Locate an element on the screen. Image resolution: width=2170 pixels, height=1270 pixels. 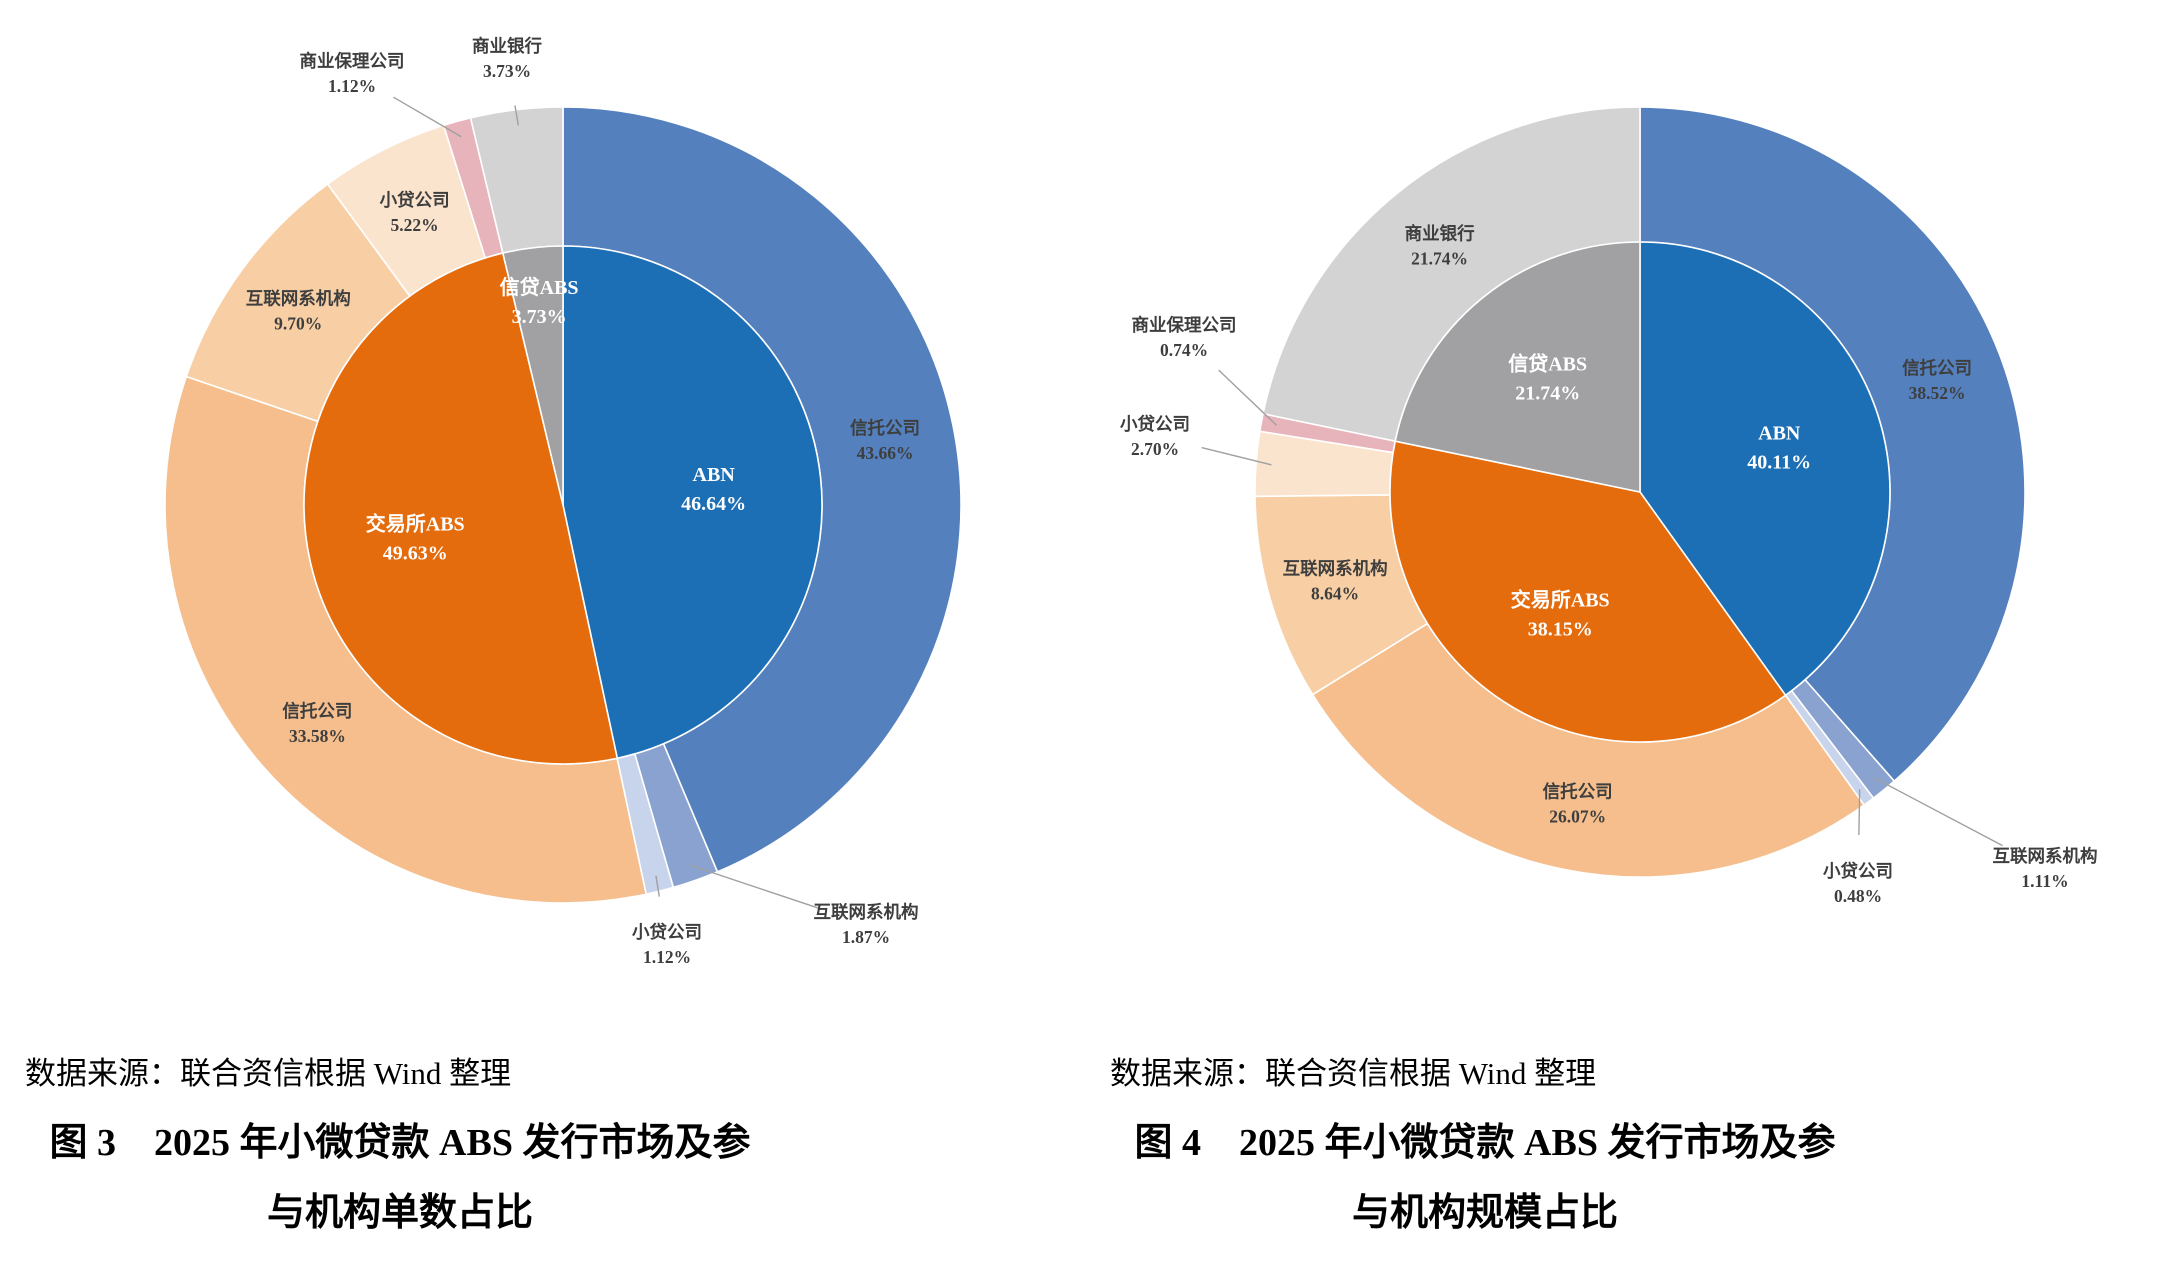
inner-label-1: 交易所ABS 49.63% is located at coordinates (415, 537).